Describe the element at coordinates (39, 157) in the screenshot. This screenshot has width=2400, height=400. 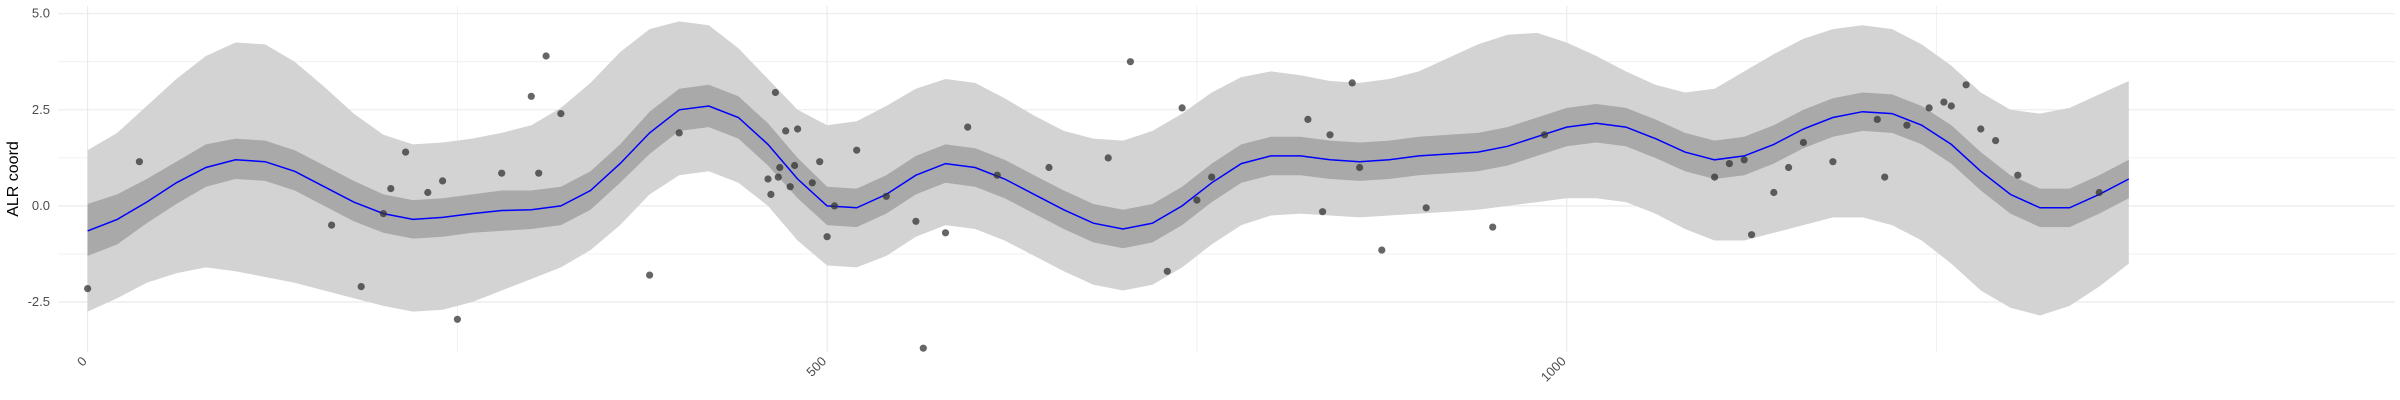
I see `y-axis-tick-labels: -2.5 0.0 2.5 5.0` at that location.